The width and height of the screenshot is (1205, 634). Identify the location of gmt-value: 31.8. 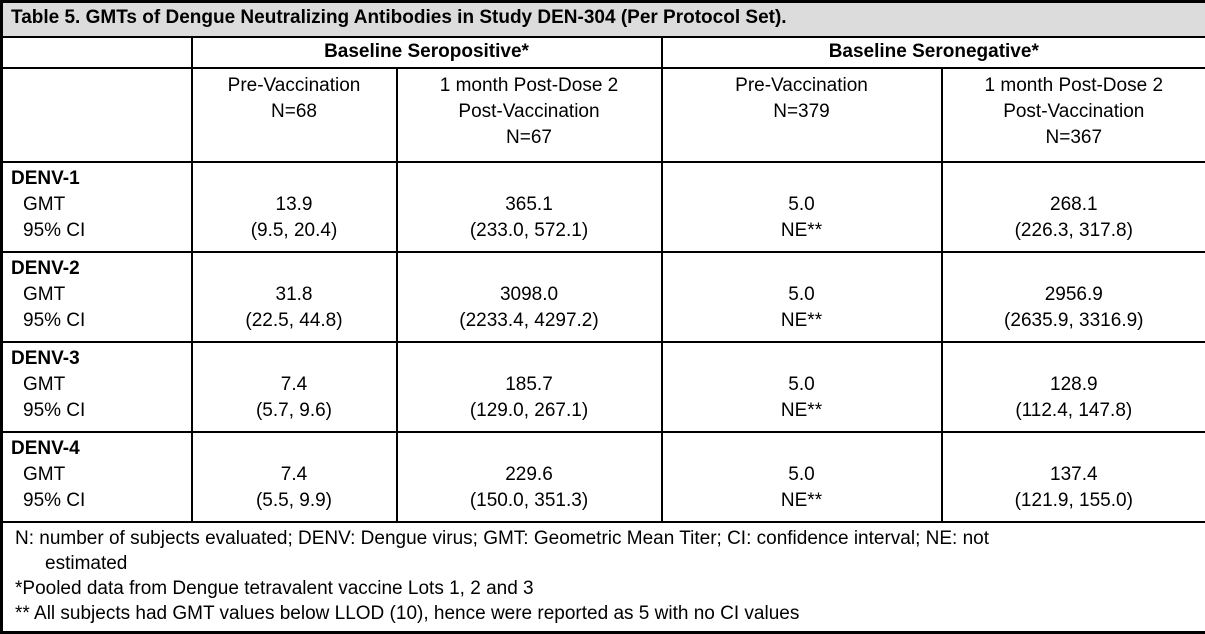
(294, 295).